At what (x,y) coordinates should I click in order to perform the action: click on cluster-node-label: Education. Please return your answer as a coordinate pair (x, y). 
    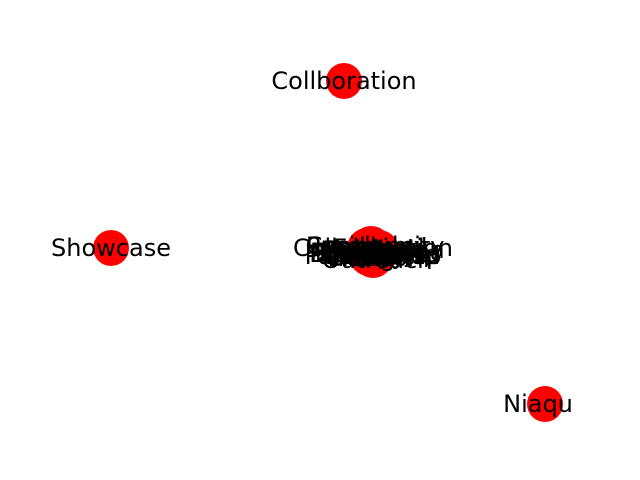
    Looking at the image, I should click on (368, 254).